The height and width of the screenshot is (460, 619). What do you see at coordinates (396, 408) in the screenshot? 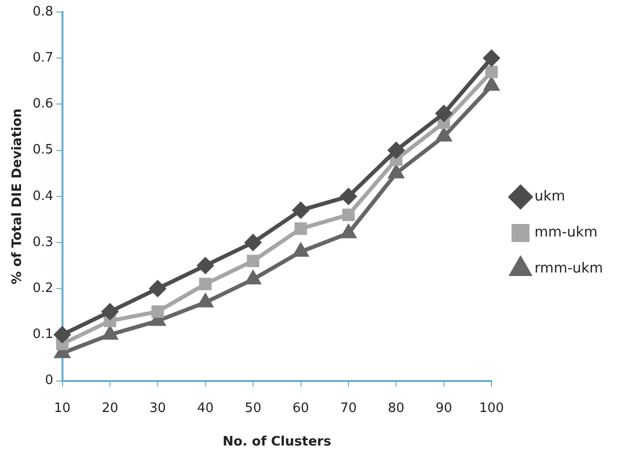
I see `x-tick-label: 80` at bounding box center [396, 408].